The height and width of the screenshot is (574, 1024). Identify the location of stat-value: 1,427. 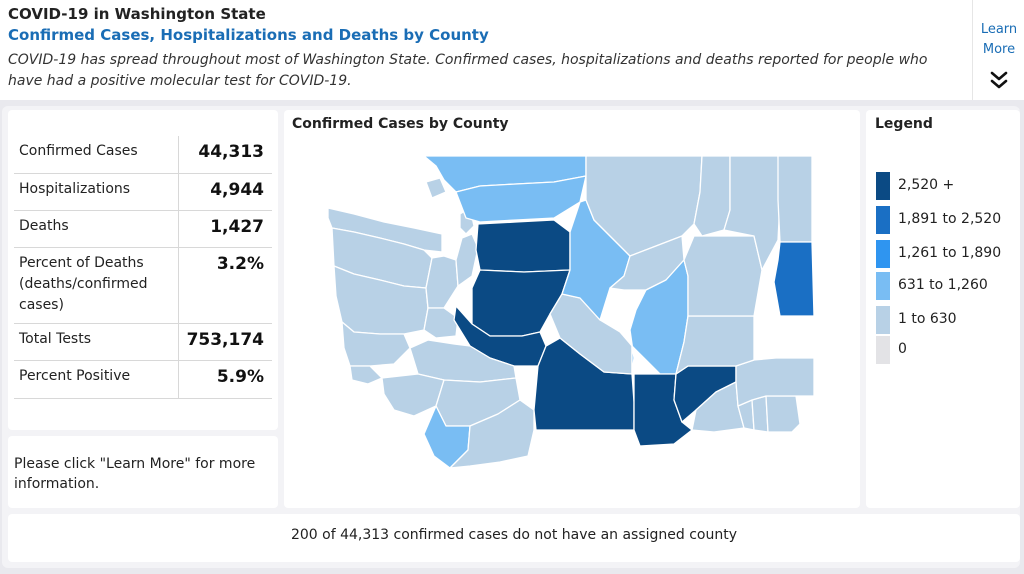
(237, 227).